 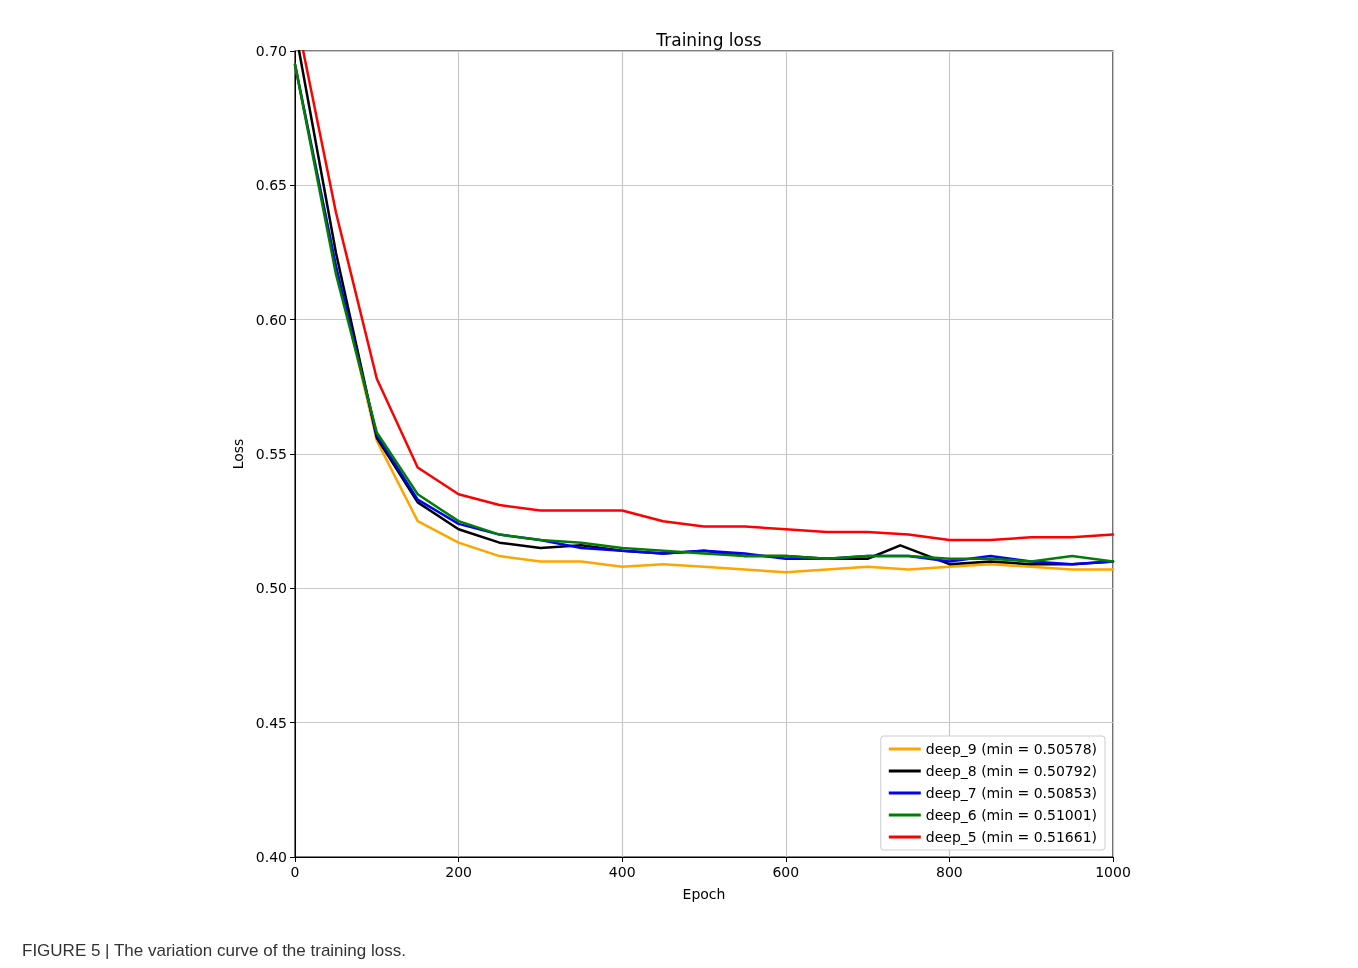 What do you see at coordinates (786, 872) in the screenshot?
I see `x-tick-label: 600` at bounding box center [786, 872].